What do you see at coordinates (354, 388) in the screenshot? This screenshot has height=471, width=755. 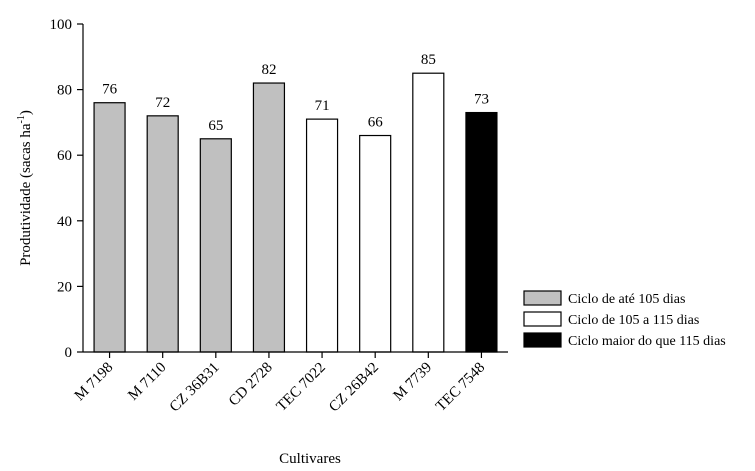 I see `x-tick-label: CZ 26B42` at bounding box center [354, 388].